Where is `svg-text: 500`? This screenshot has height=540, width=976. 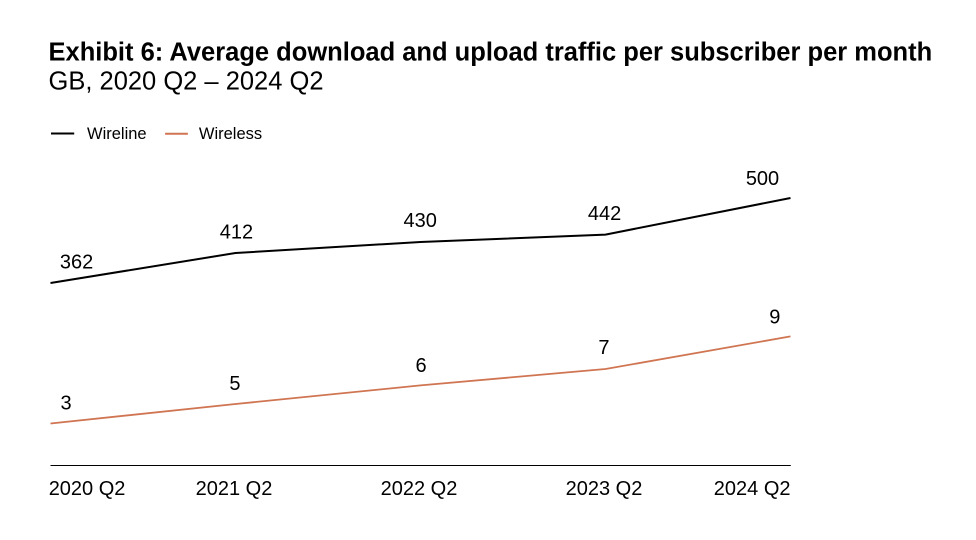 svg-text: 500 is located at coordinates (762, 179).